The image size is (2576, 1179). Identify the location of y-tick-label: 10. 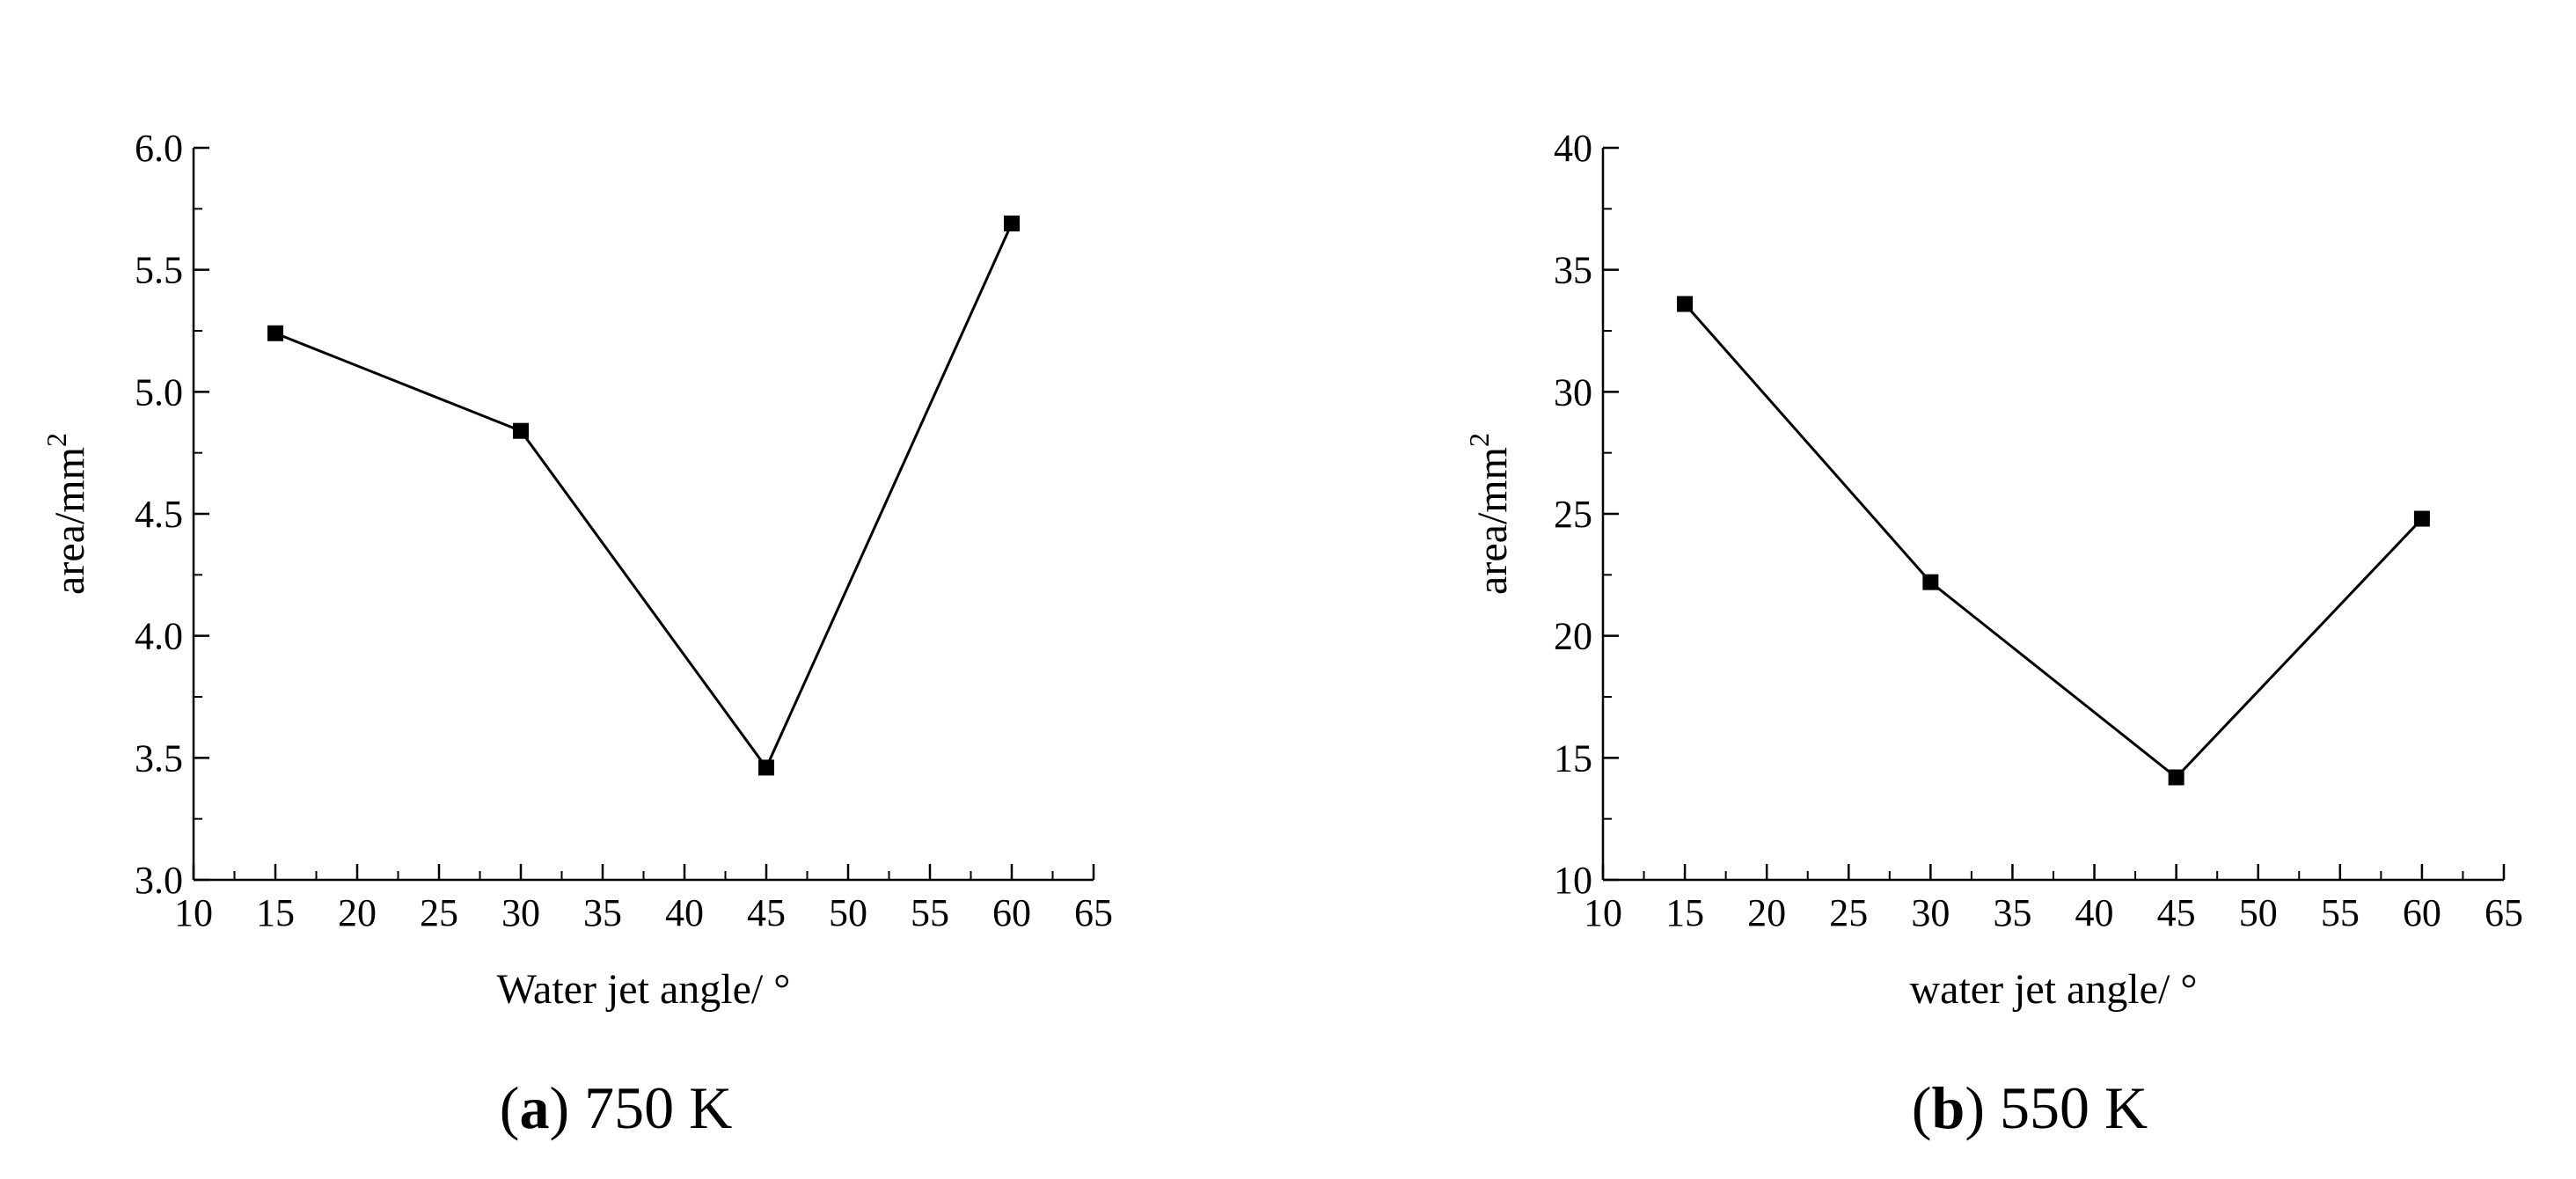
(1573, 880).